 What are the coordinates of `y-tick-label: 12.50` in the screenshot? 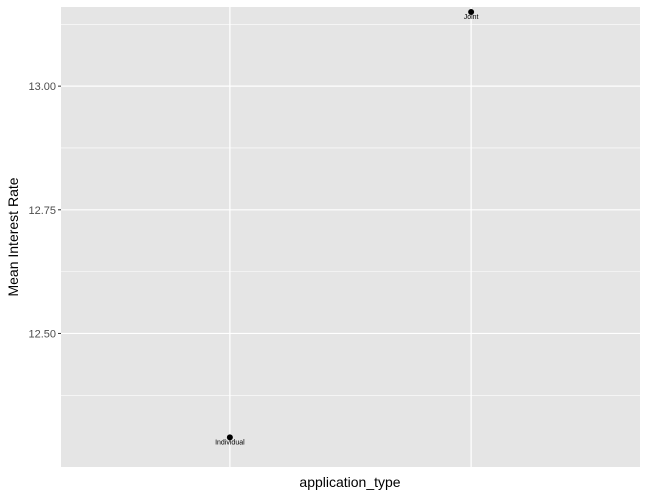 It's located at (42, 334).